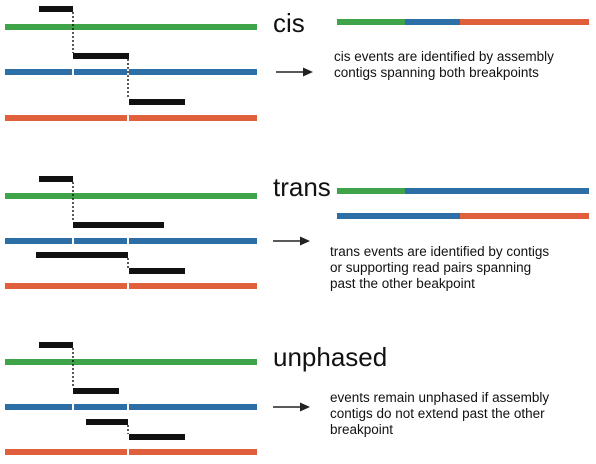  I want to click on section-title: cis, so click(289, 23).